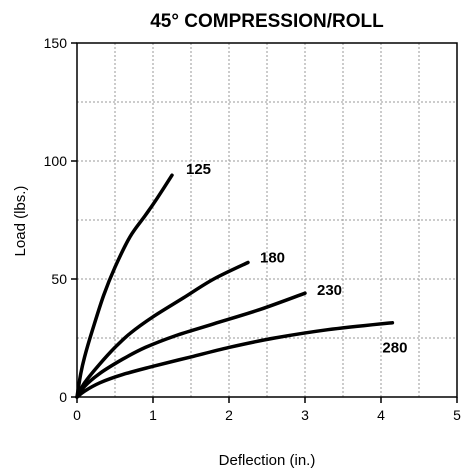  I want to click on y-tick-label: 0, so click(63, 397).